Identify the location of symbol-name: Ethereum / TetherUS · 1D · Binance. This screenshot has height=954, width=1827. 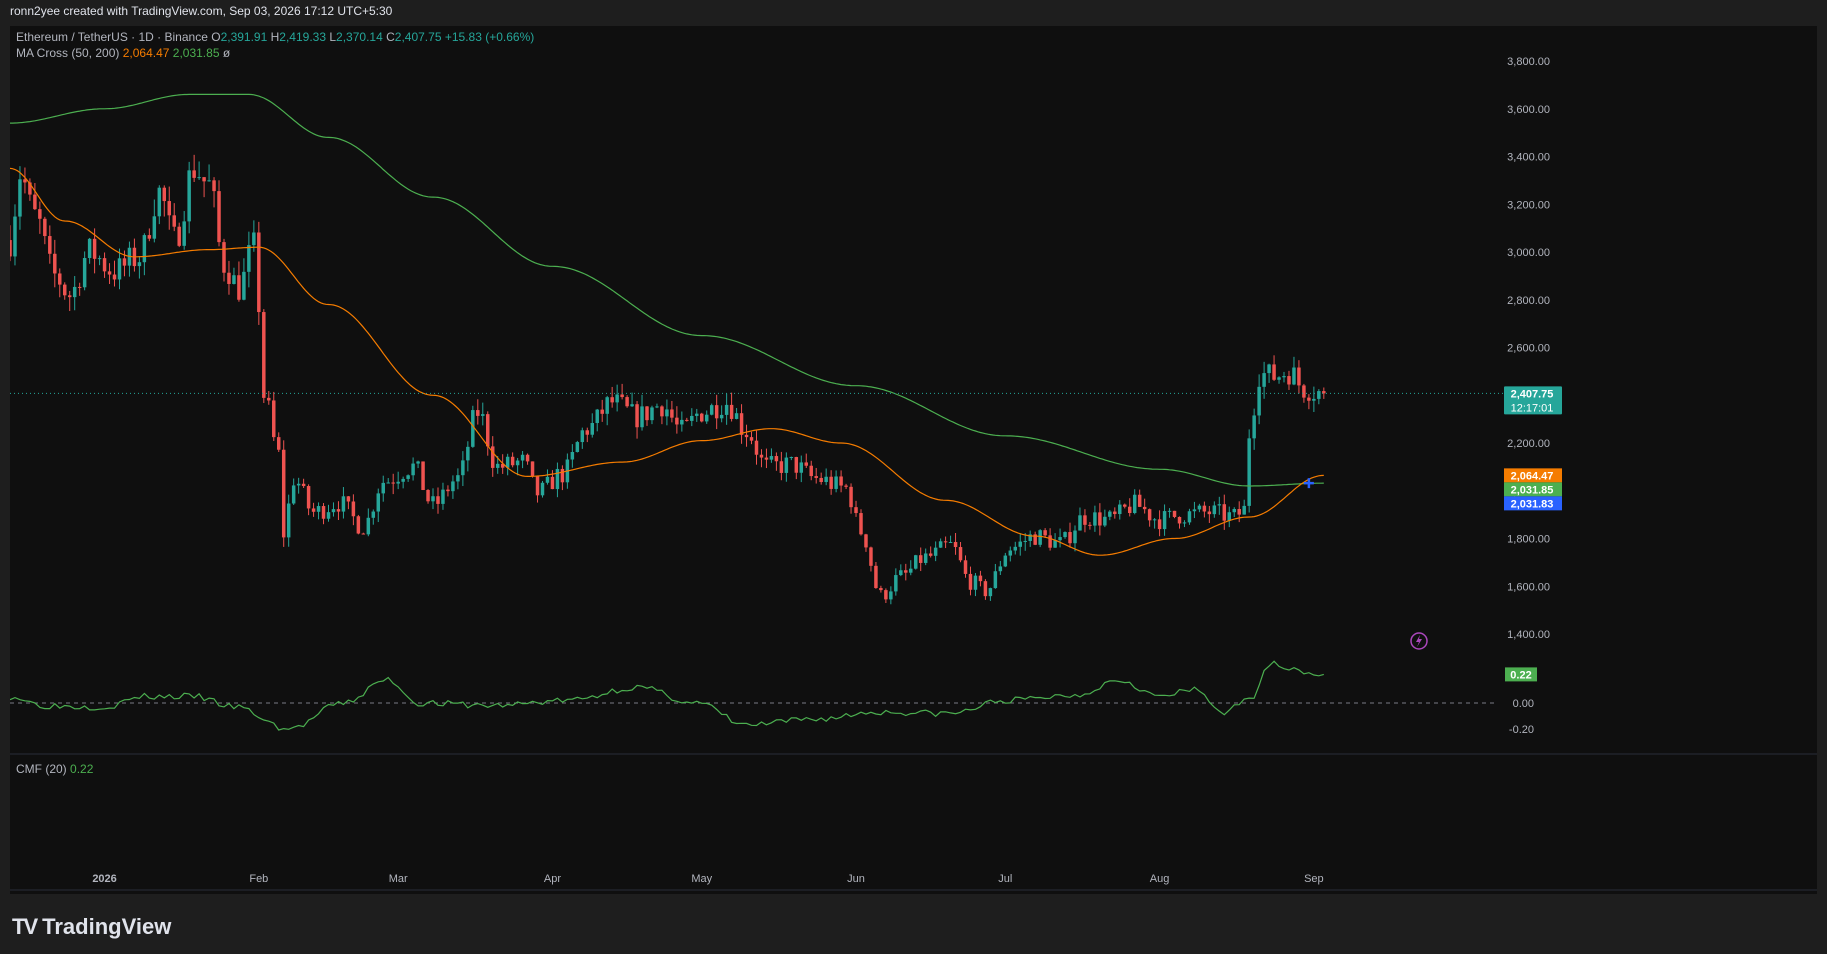
(112, 37).